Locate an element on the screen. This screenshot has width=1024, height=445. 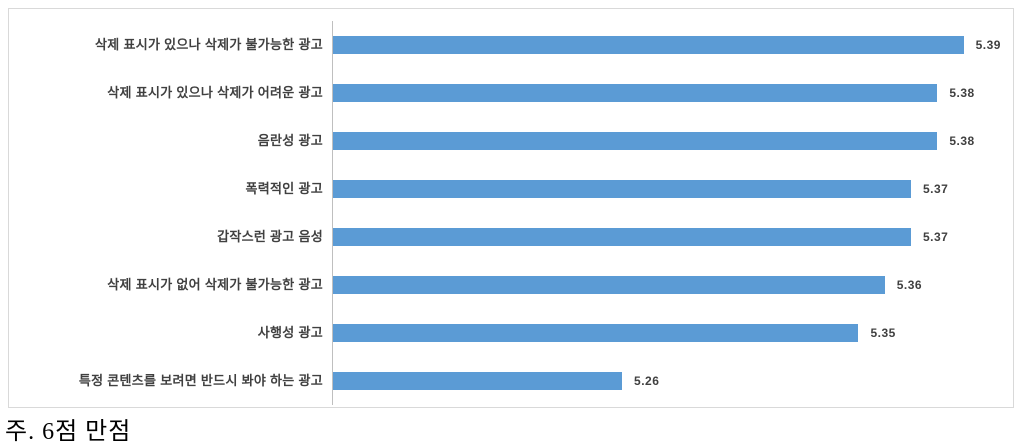
chart-row: 삭제 표시가 없어 삭제가 불가능한 광고 5.36 is located at coordinates (506, 285).